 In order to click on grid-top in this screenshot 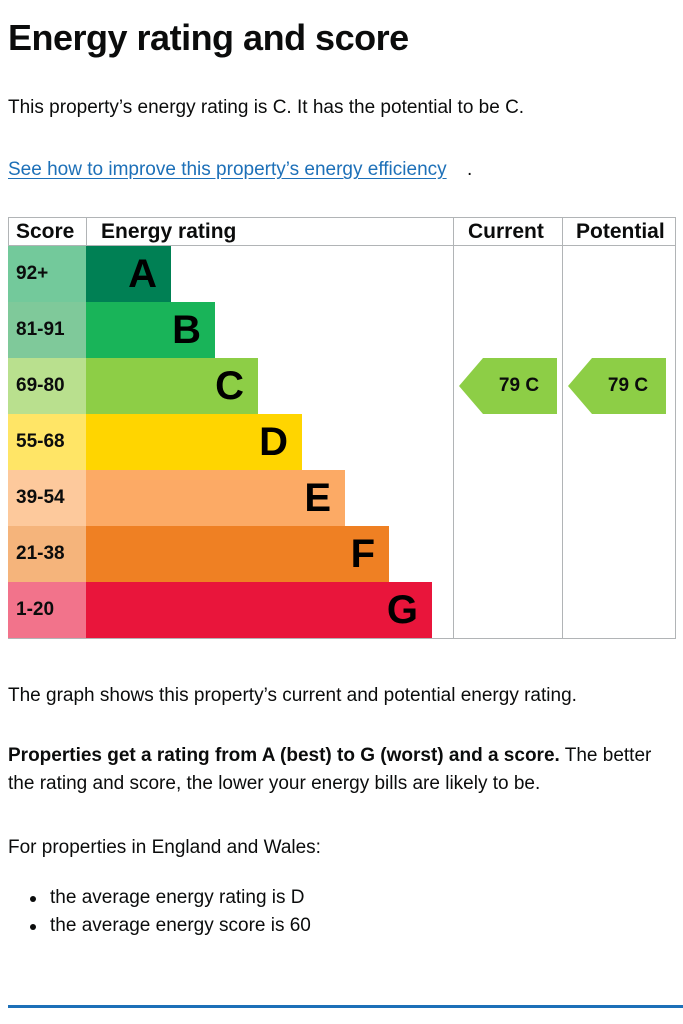, I will do `click(342, 217)`.